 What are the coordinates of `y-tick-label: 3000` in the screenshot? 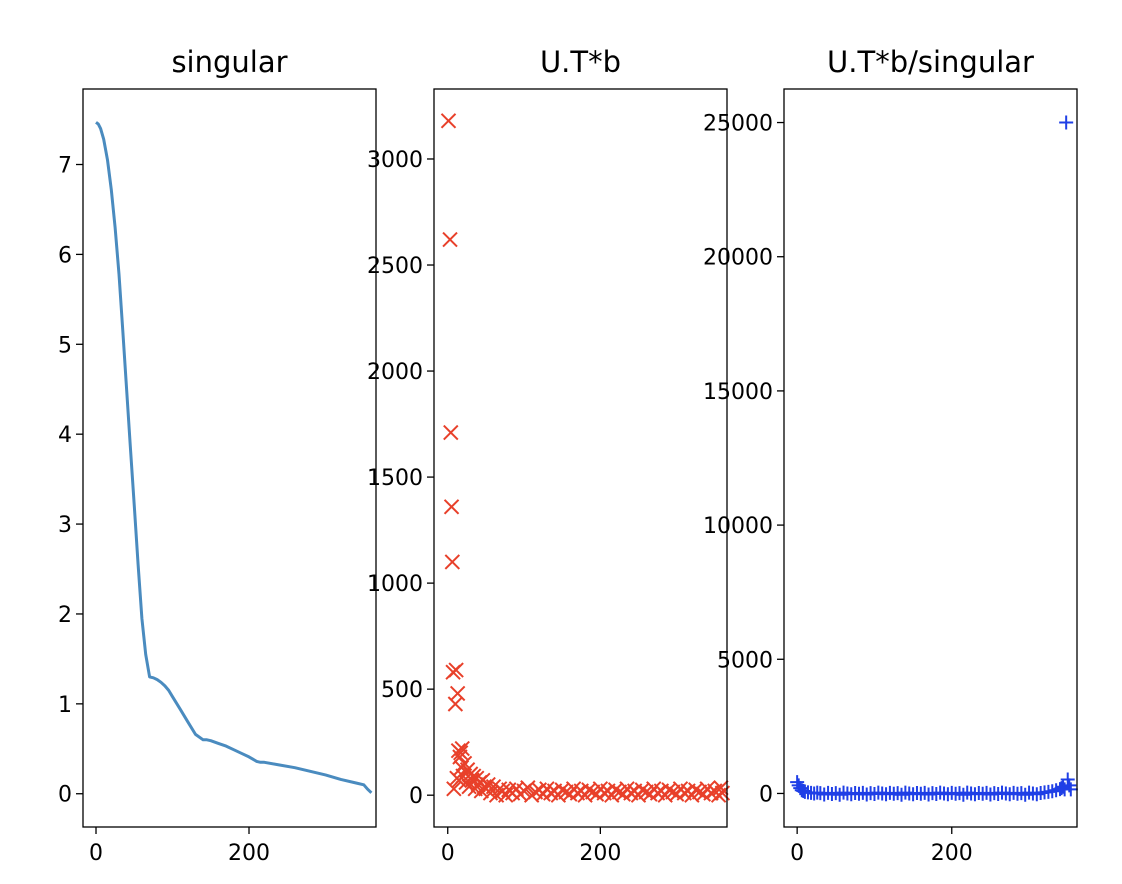 It's located at (395, 160).